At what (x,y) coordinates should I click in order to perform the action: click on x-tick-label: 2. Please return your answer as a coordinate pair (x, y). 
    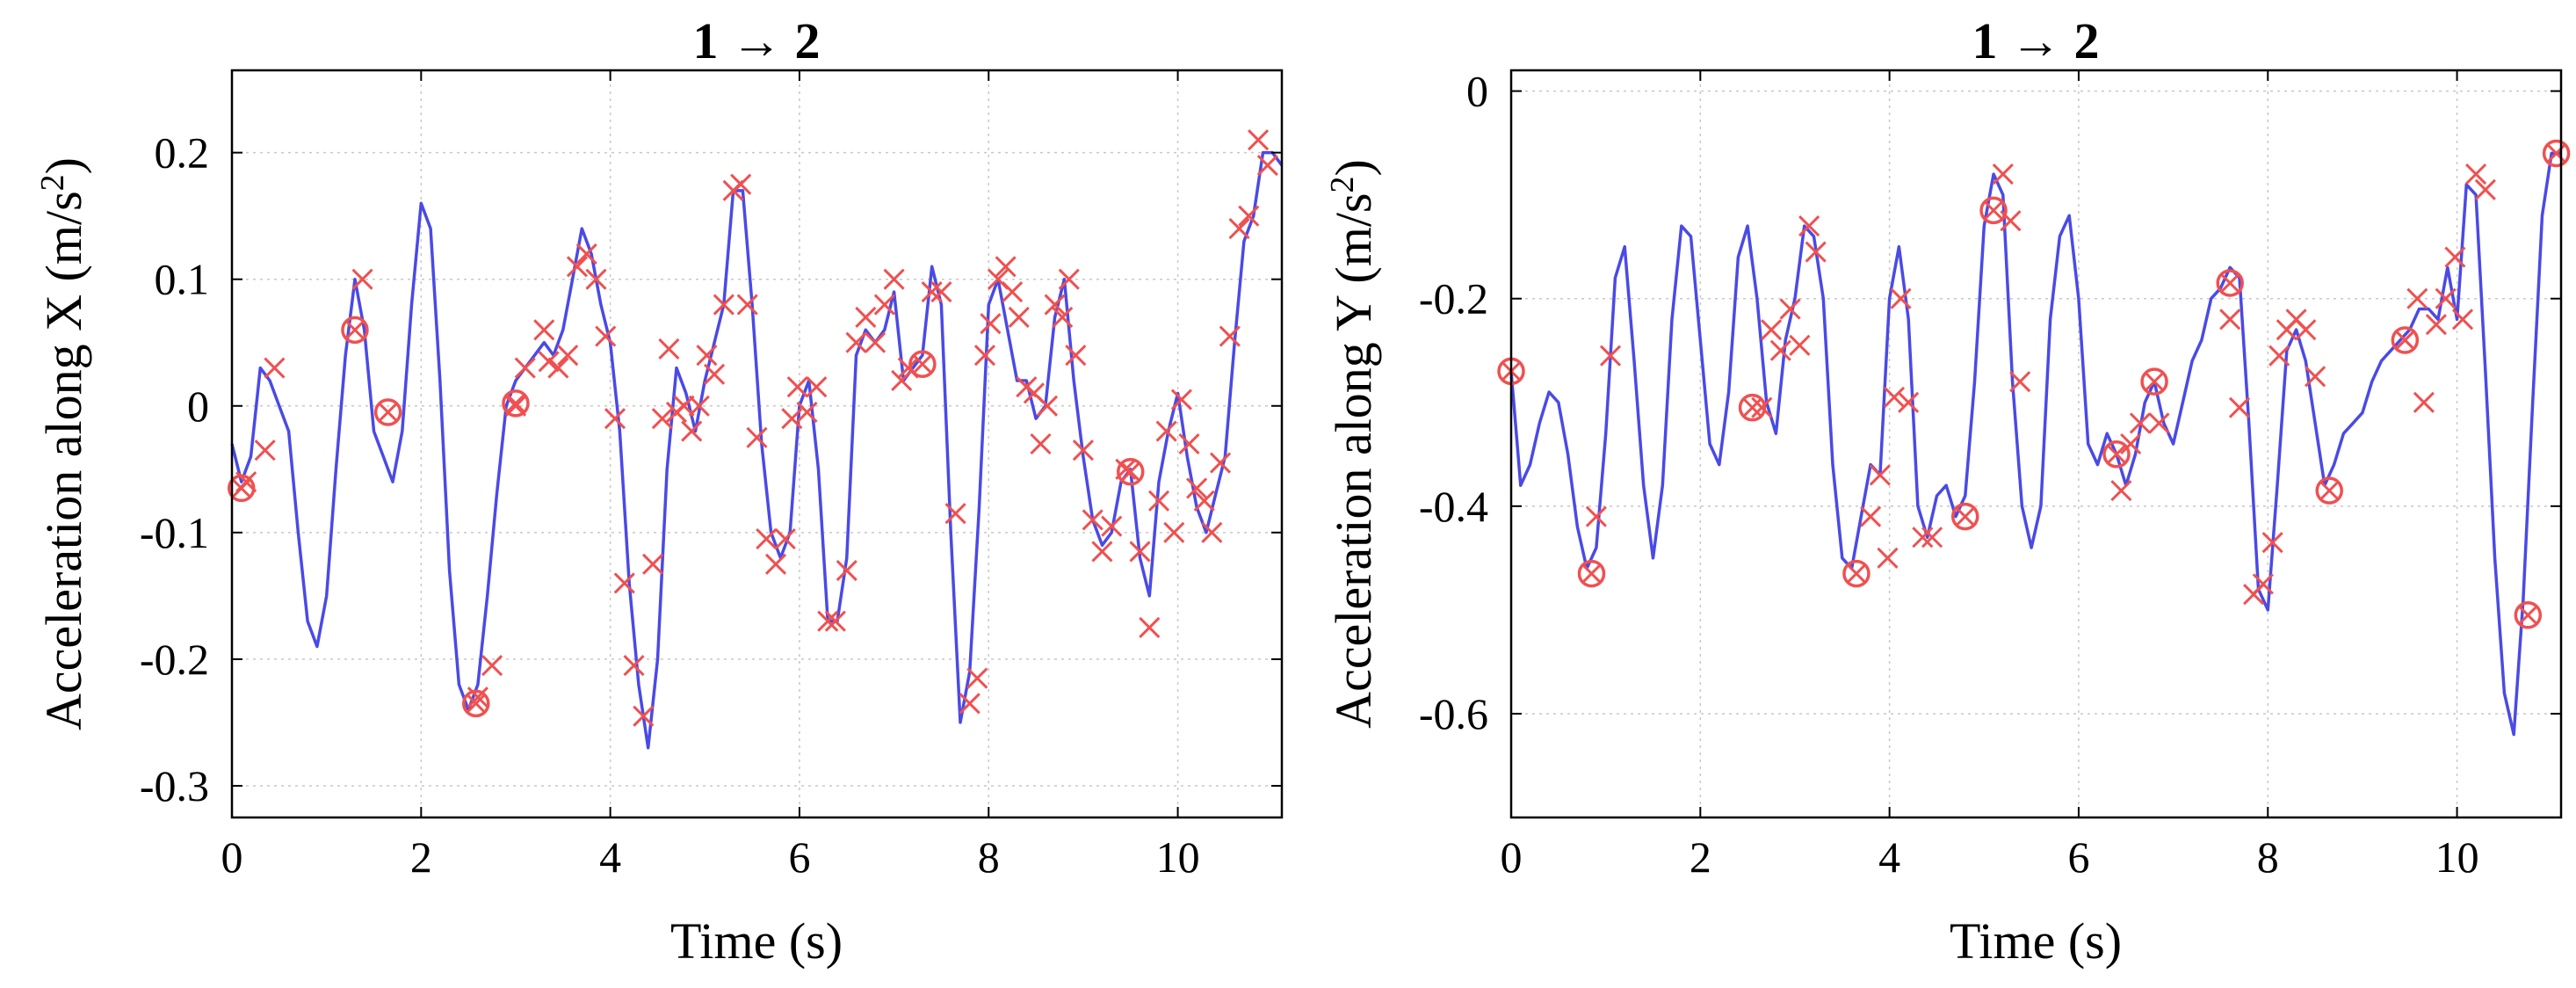
    Looking at the image, I should click on (1700, 857).